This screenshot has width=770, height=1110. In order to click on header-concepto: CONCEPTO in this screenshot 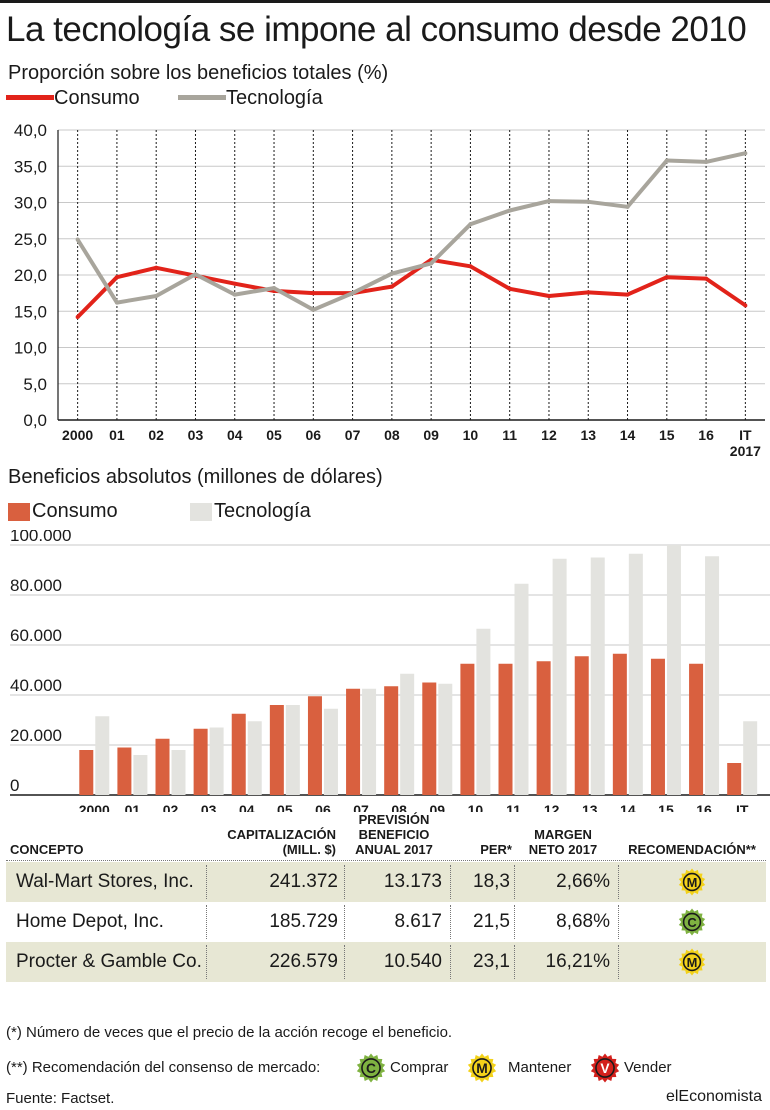, I will do `click(47, 849)`.